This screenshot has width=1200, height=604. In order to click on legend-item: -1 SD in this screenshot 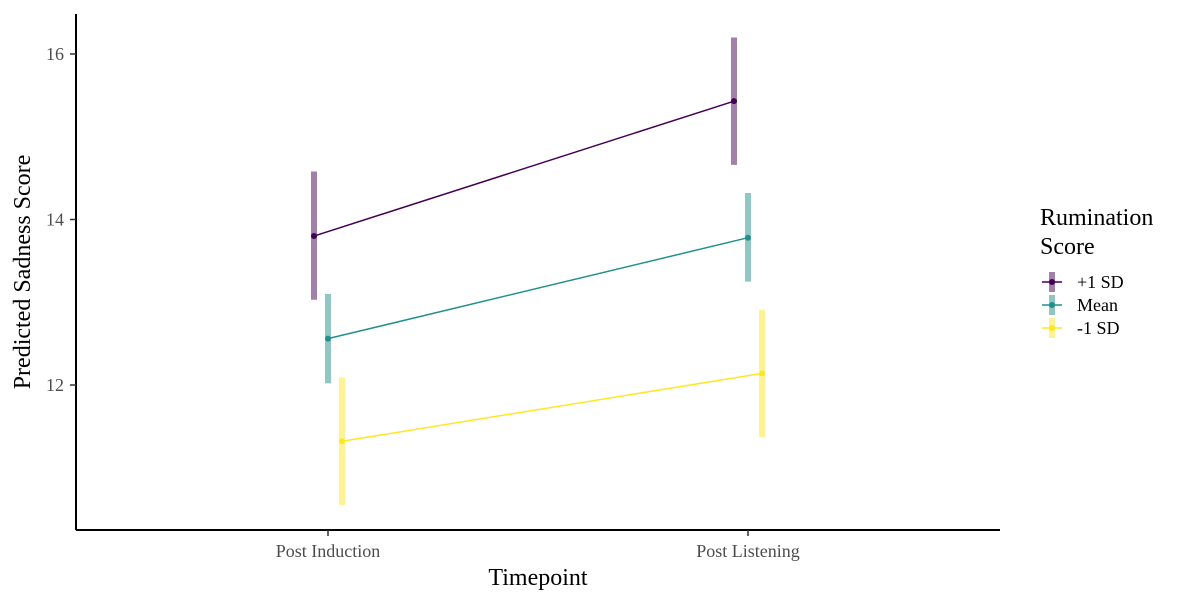, I will do `click(1081, 328)`.